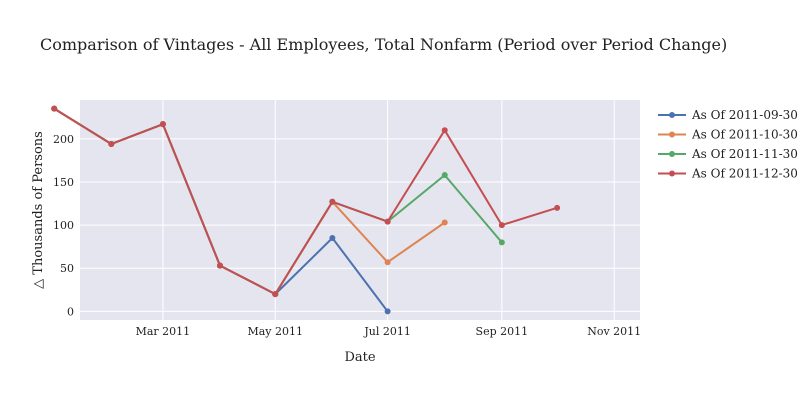  I want to click on y-axis-ticks: 0 50 100 150 200, so click(63, 226).